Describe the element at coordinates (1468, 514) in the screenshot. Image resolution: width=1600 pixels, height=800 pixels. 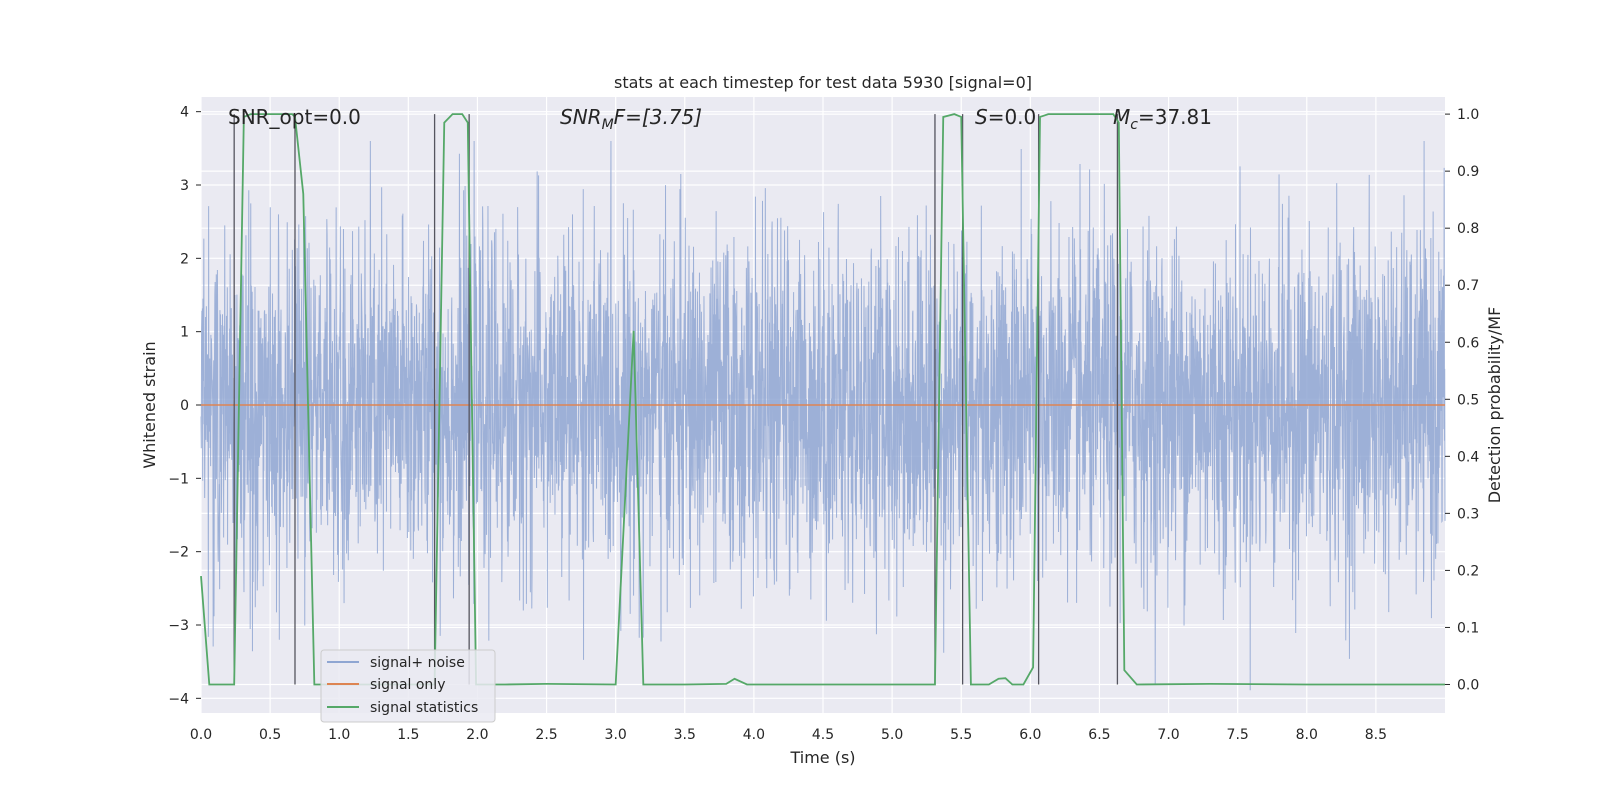
I see `y-tick-label-right: 0.3` at that location.